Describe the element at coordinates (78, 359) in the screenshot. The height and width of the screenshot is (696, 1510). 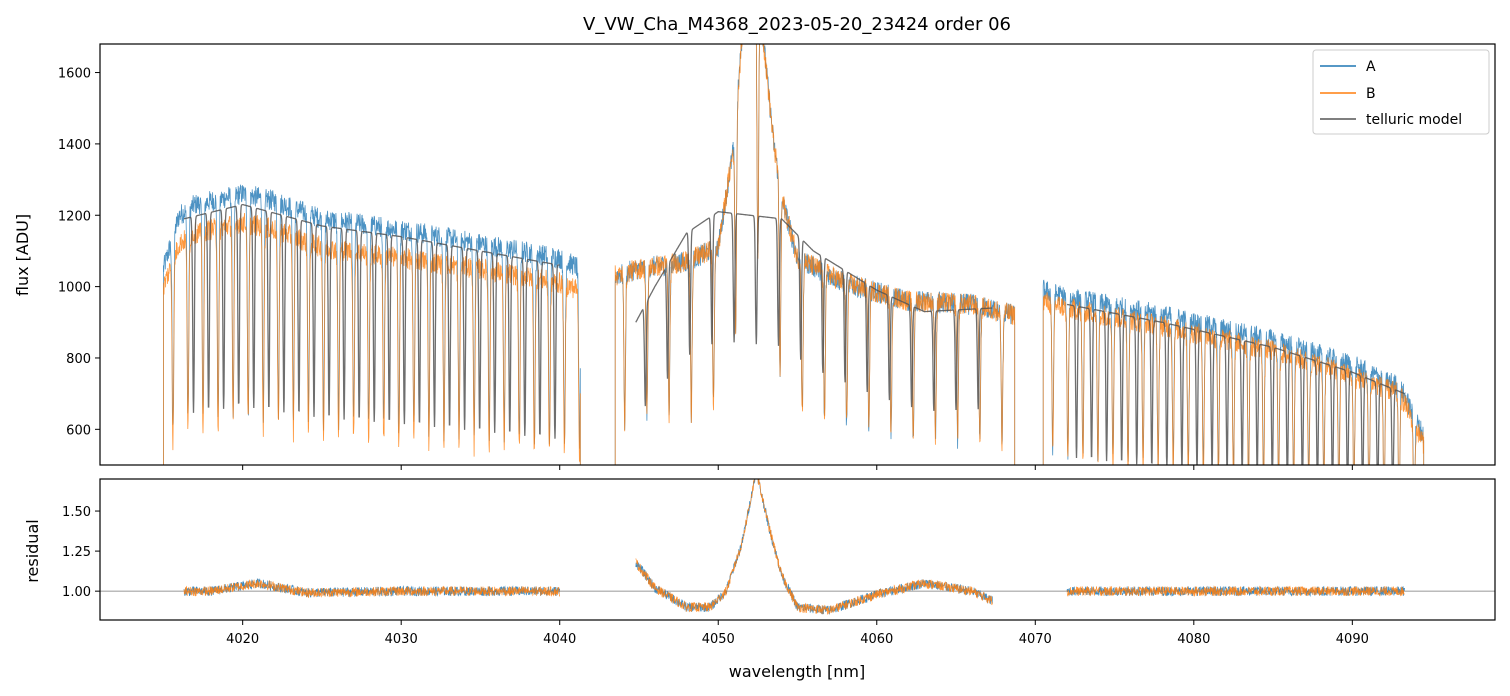
I see `flux-y-tick-label: 800` at that location.